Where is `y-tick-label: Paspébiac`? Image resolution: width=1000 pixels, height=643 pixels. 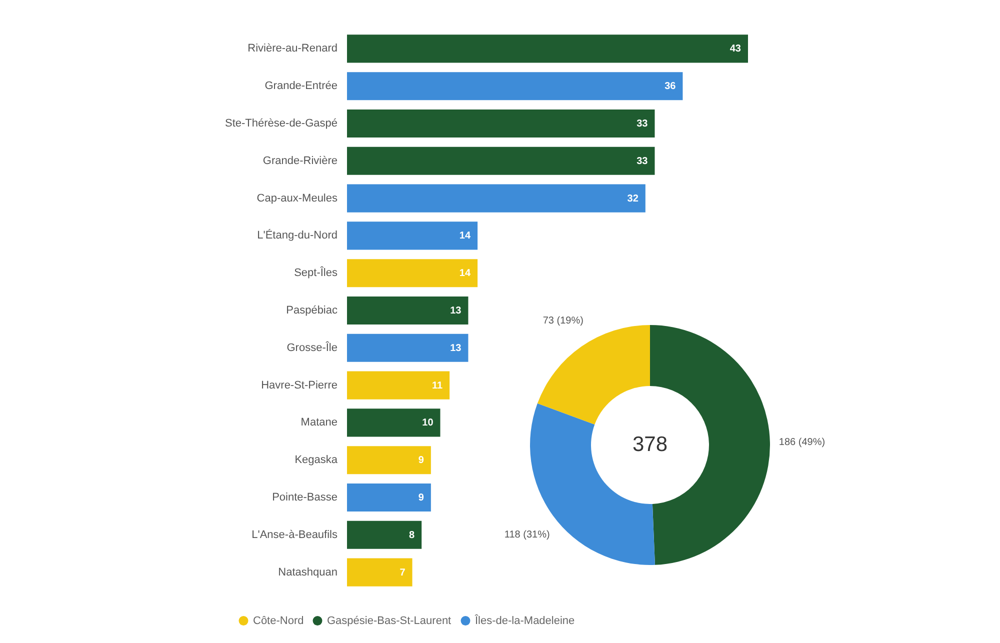
y-tick-label: Paspébiac is located at coordinates (312, 310).